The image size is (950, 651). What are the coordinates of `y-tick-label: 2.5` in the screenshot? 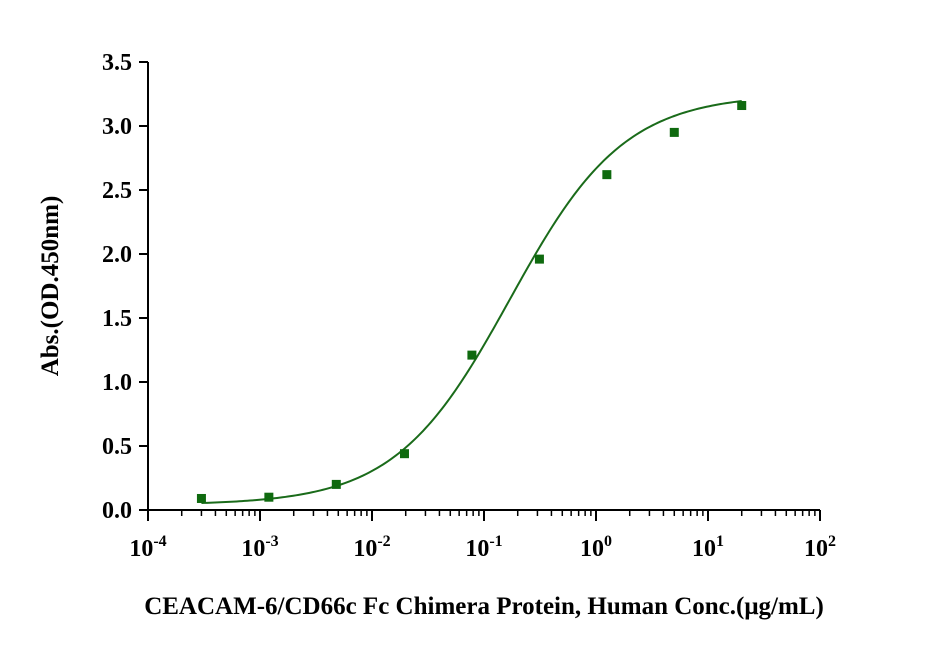 It's located at (117, 191).